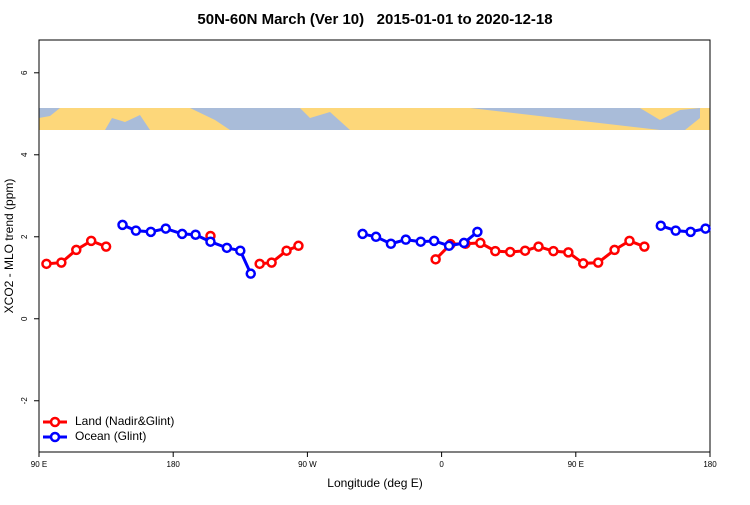 Image resolution: width=750 pixels, height=505 pixels. I want to click on y-tick-label: 2, so click(24, 236).